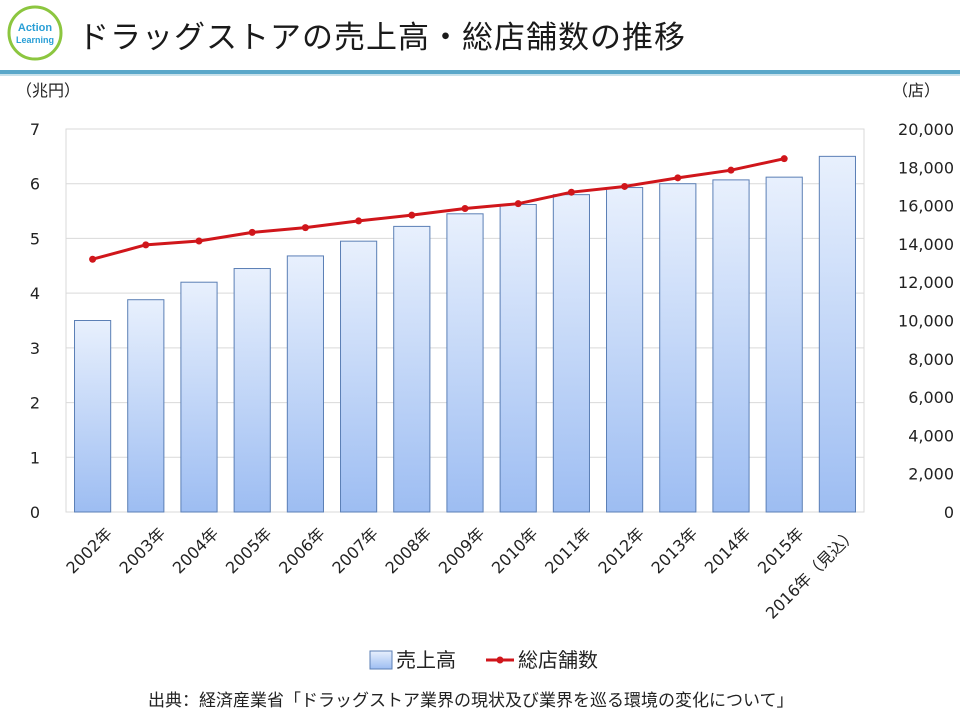 This screenshot has height=720, width=960. What do you see at coordinates (558, 660) in the screenshot?
I see `legend-label-stores: 総店舗数` at bounding box center [558, 660].